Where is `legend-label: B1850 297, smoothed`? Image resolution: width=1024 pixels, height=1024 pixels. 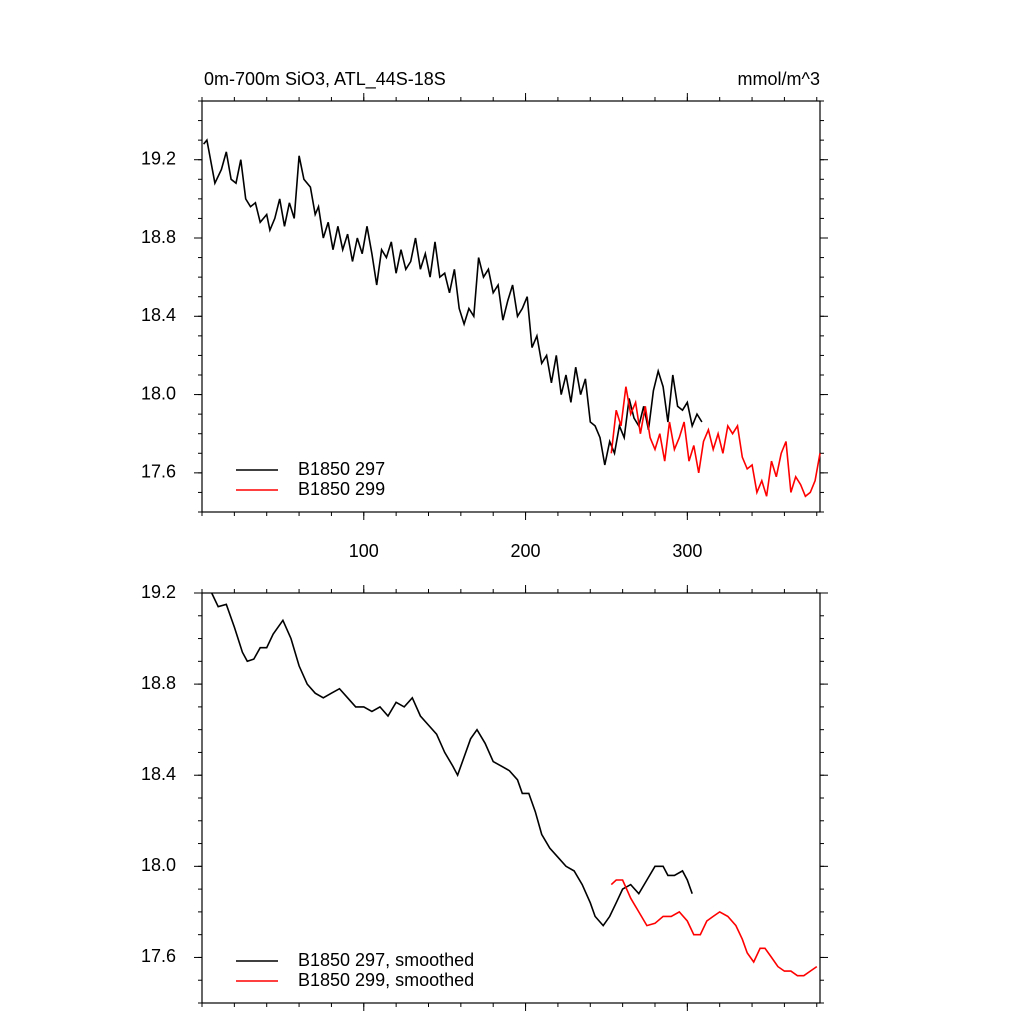 legend-label: B1850 297, smoothed is located at coordinates (386, 960).